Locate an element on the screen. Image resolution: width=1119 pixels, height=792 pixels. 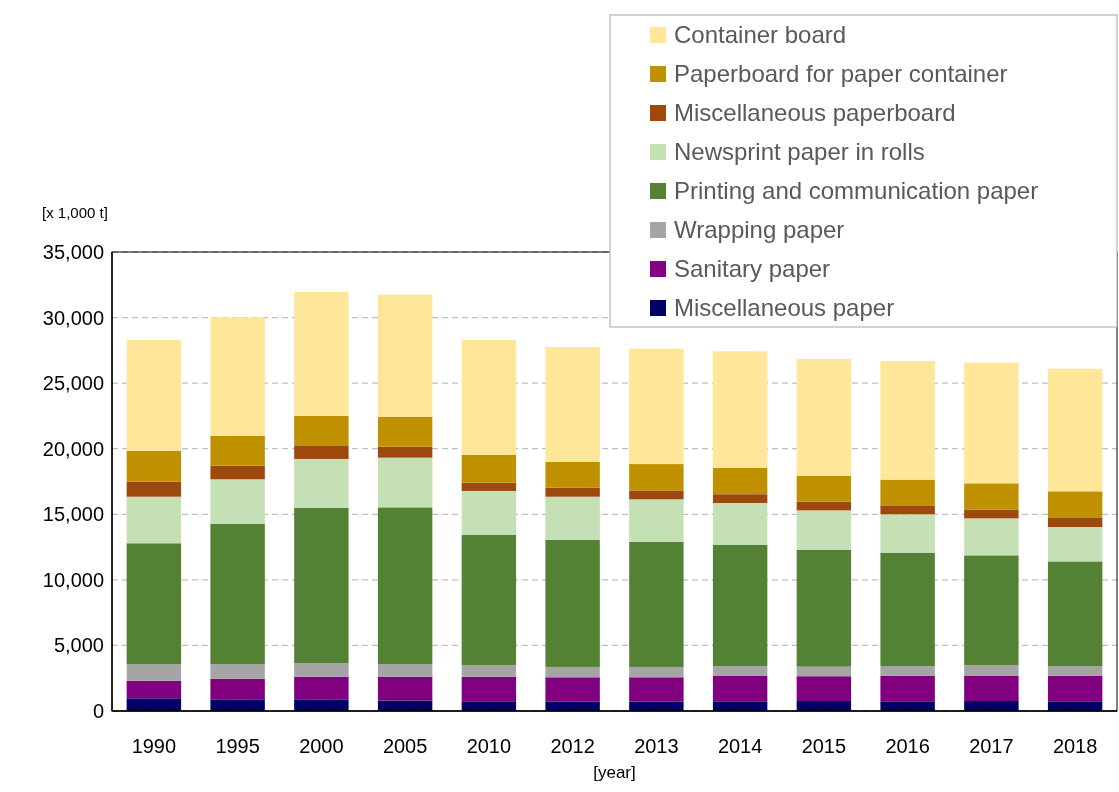
legend-label: Sanitary paper is located at coordinates (752, 269).